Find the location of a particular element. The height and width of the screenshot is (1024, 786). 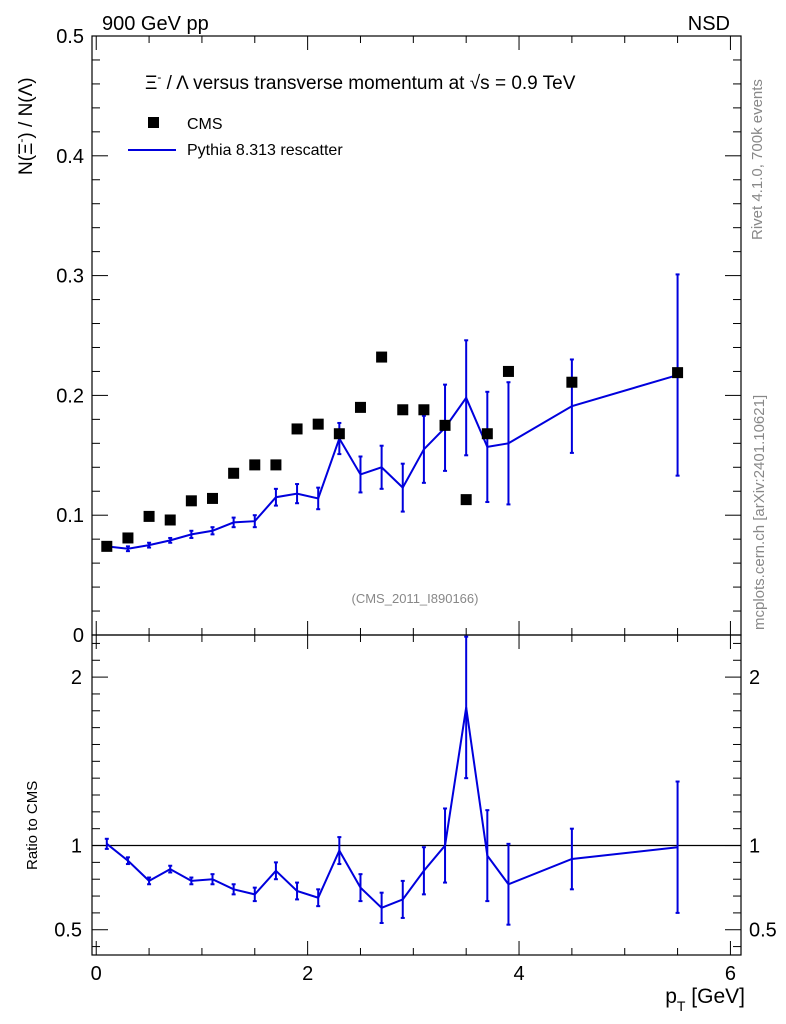

y-axis-label: N(Ξ-) / N(Λ) is located at coordinates (25, 126).